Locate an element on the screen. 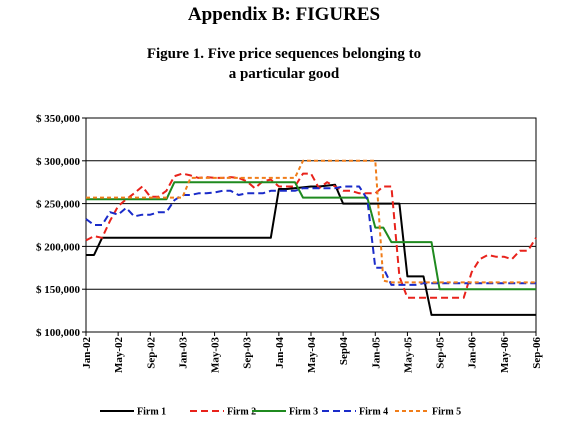 The image size is (568, 439). legend-label-firm-4: Firm 4 is located at coordinates (373, 412).